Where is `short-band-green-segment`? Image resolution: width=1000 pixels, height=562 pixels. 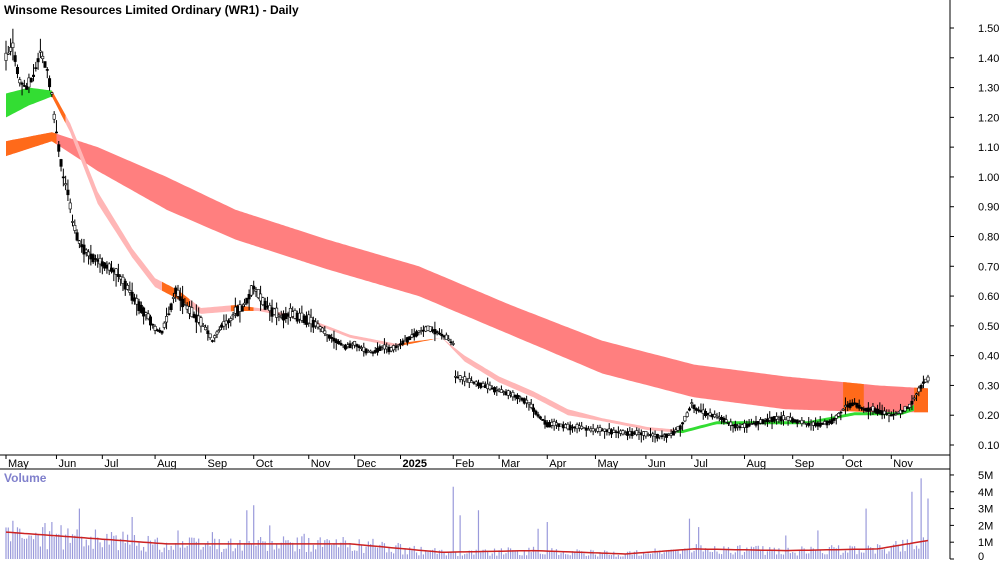 short-band-green-segment is located at coordinates (29, 102).